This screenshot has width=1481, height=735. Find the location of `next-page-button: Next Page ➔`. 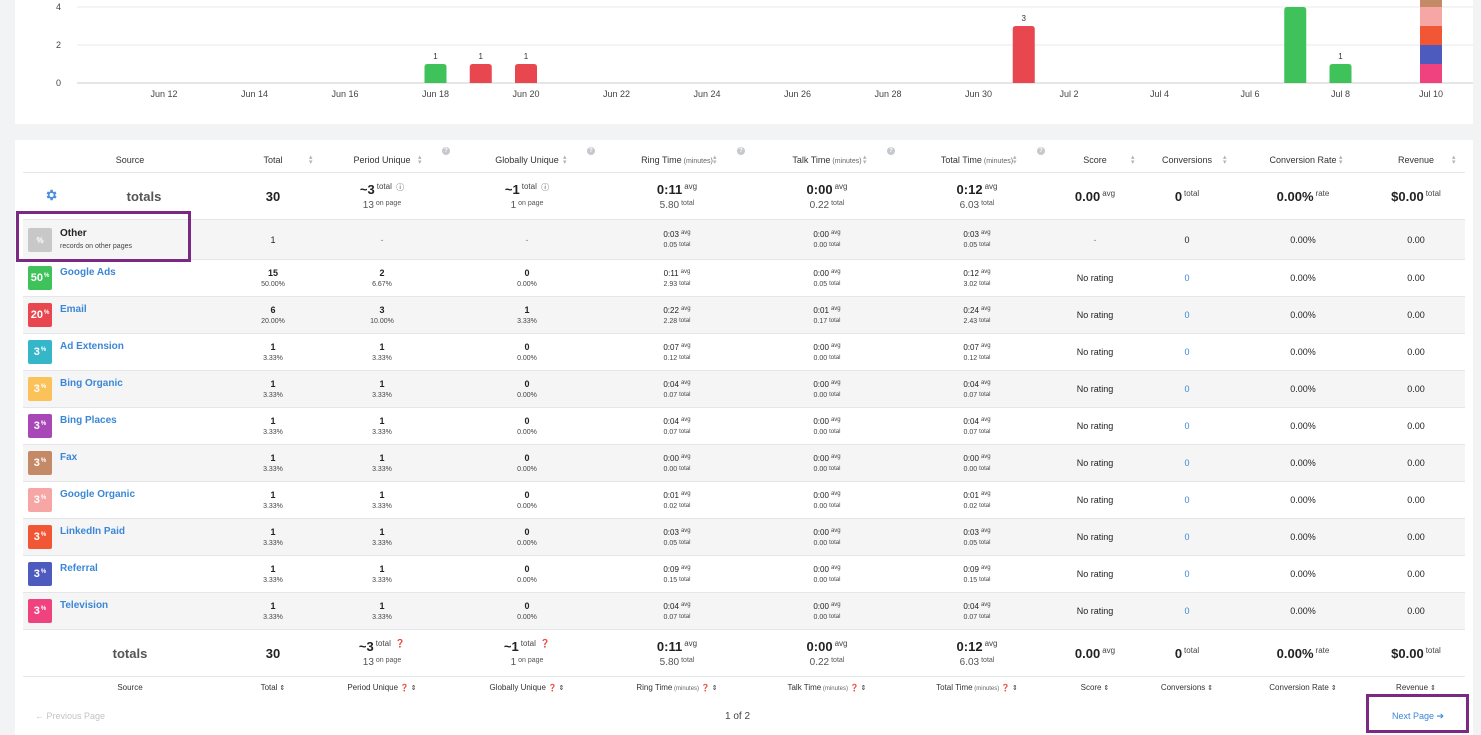

next-page-button: Next Page ➔ is located at coordinates (1418, 716).